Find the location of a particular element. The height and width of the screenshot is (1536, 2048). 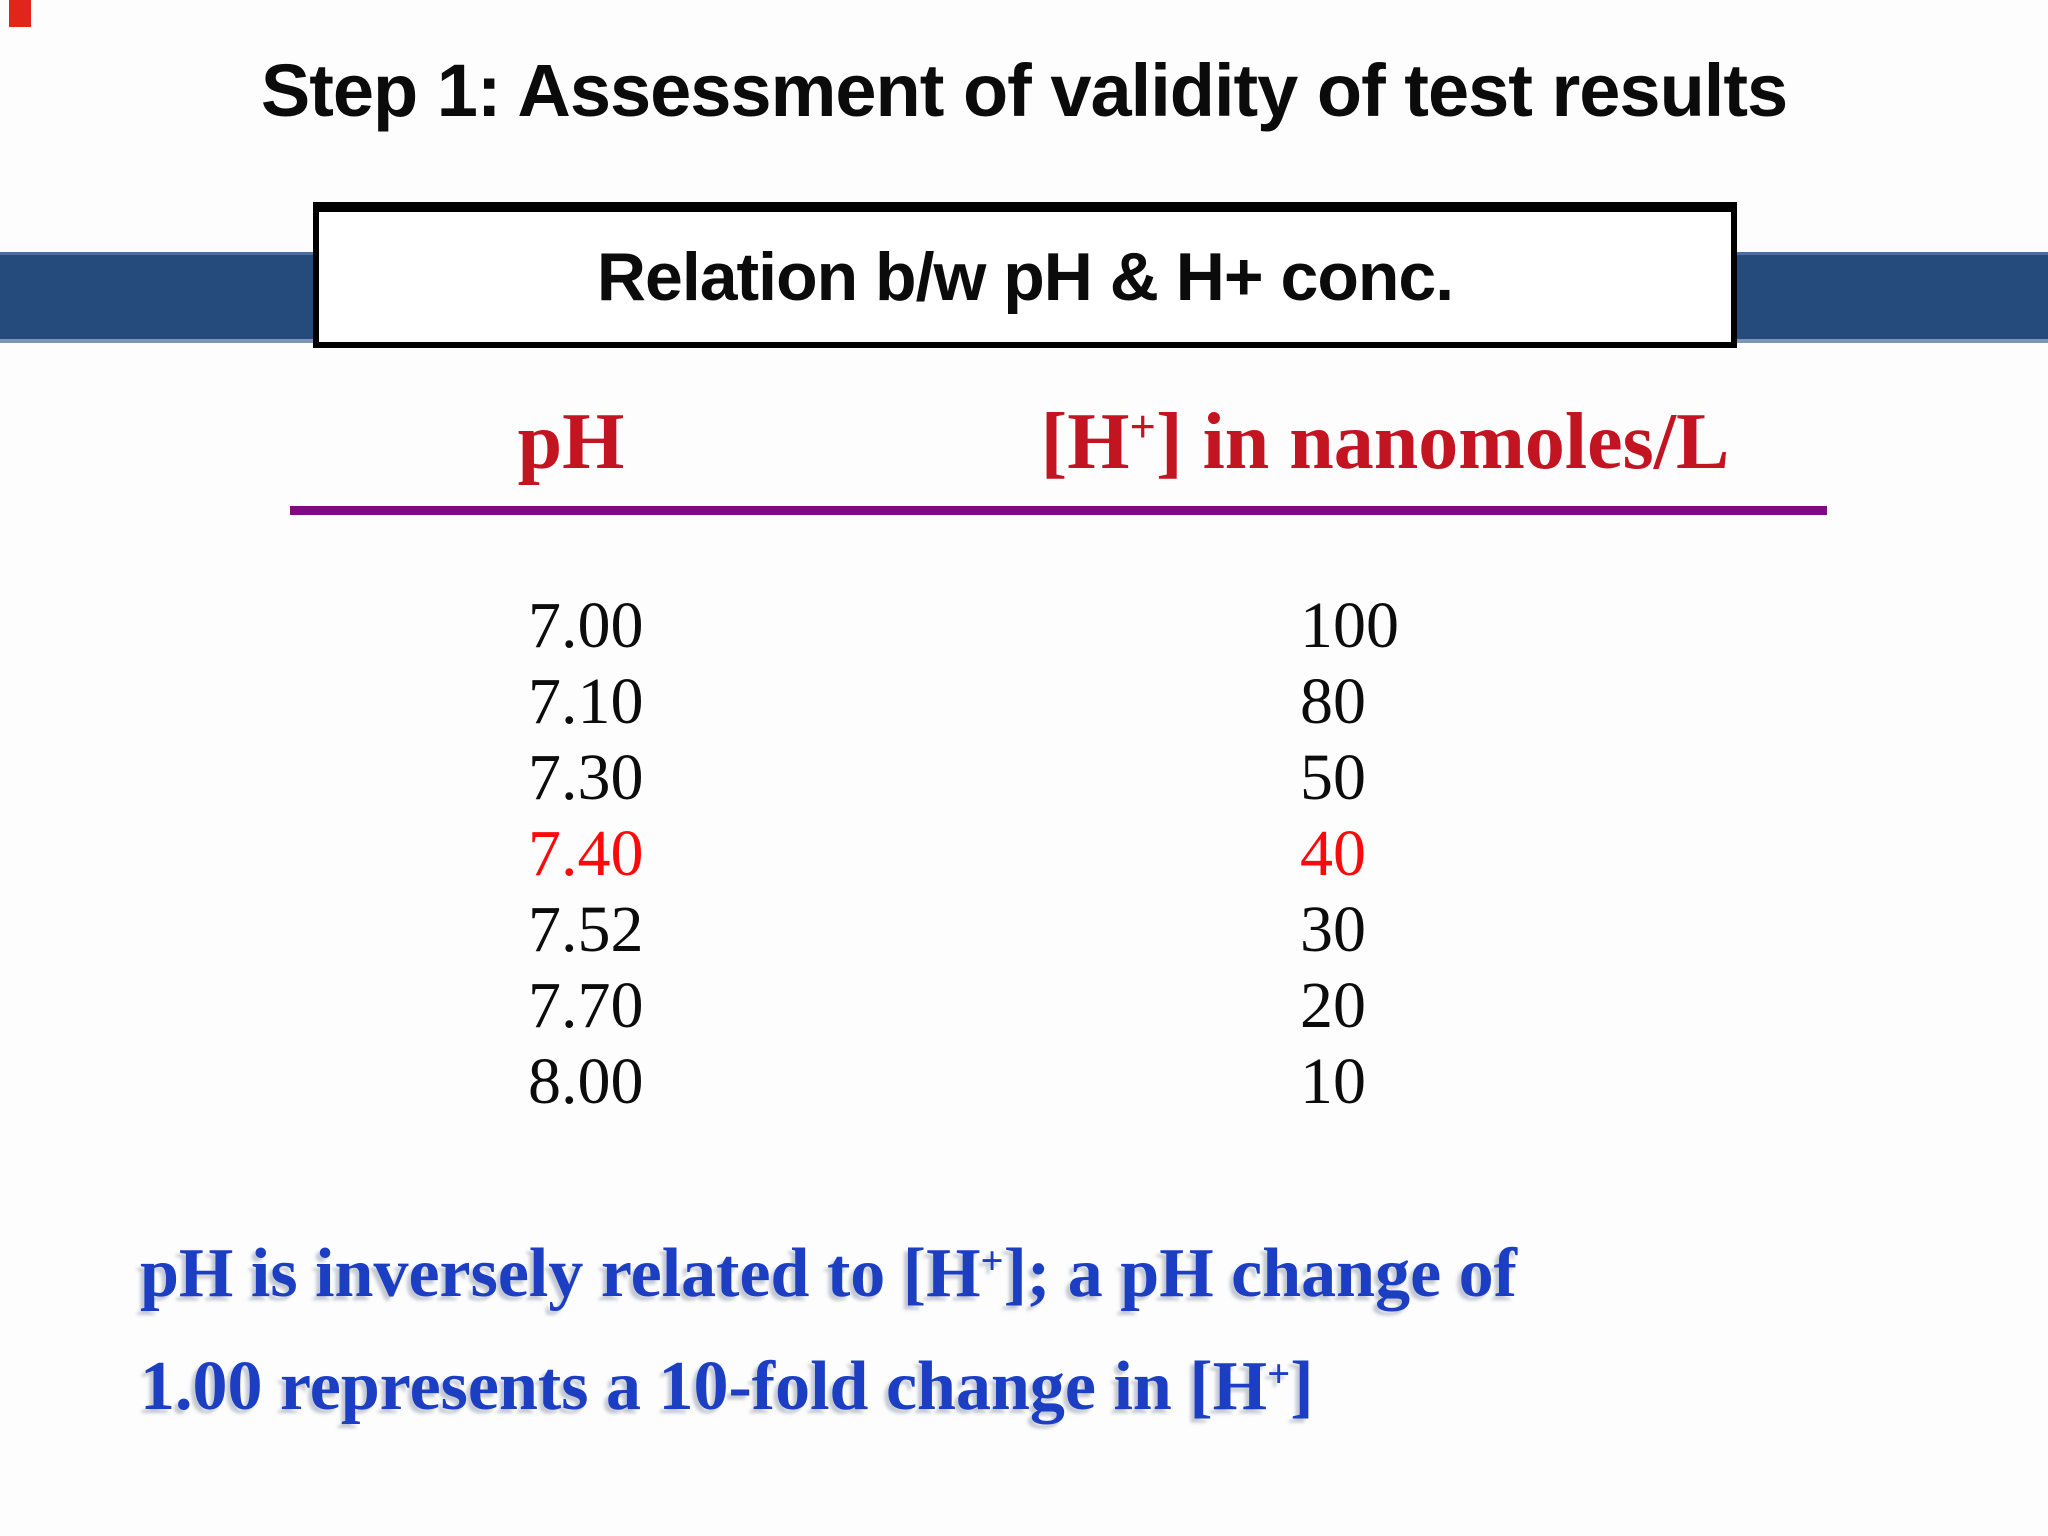

ph-value: 7.10 is located at coordinates (586, 701).